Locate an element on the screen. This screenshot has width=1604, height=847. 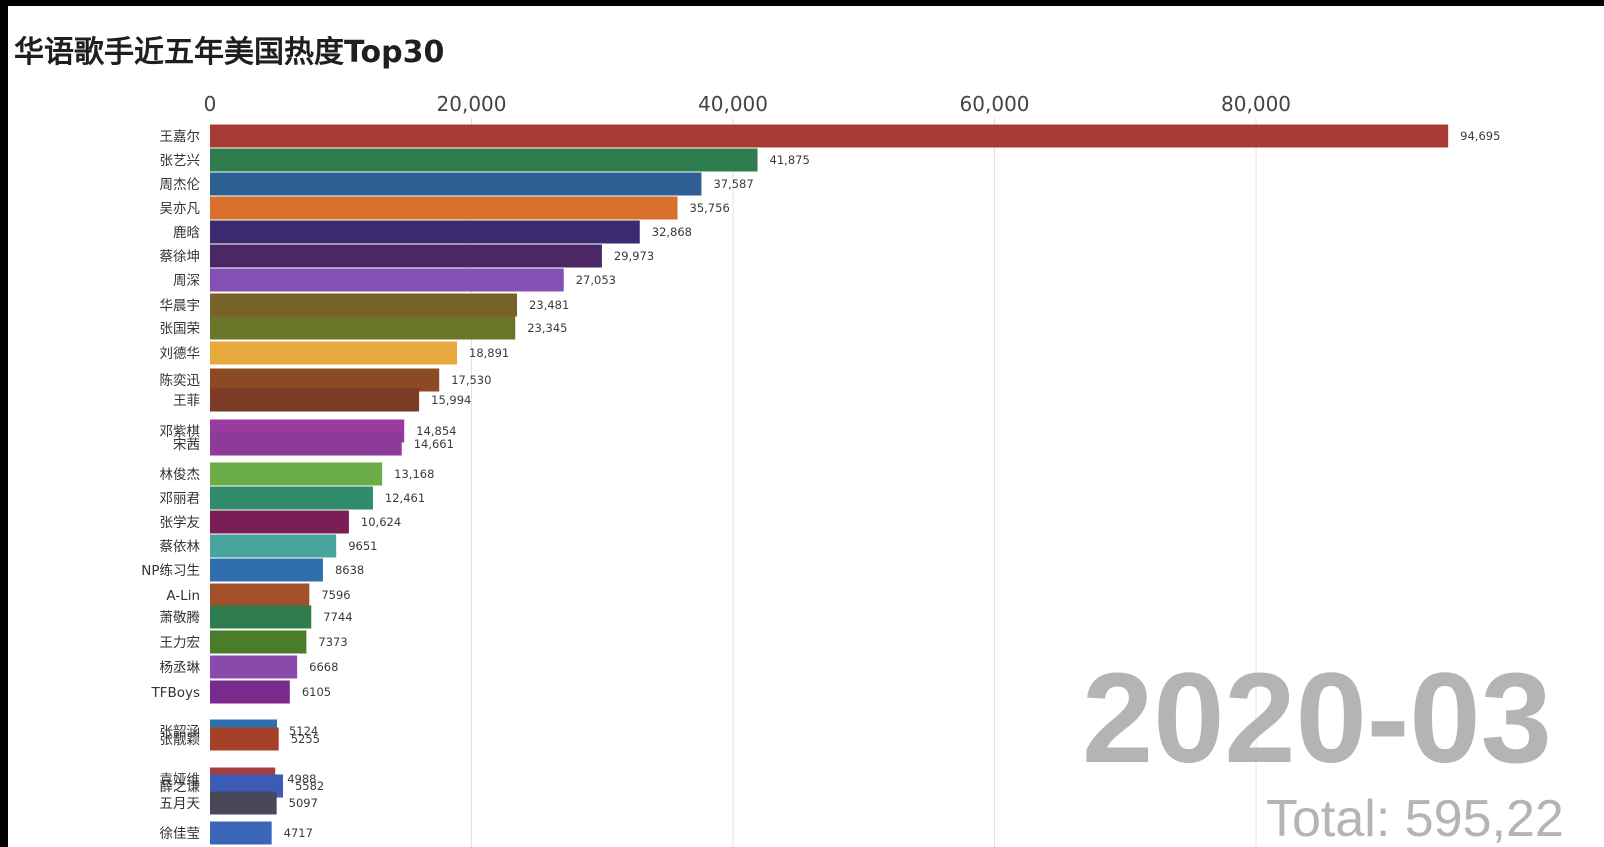
category-label: 张学友 is located at coordinates (180, 523).